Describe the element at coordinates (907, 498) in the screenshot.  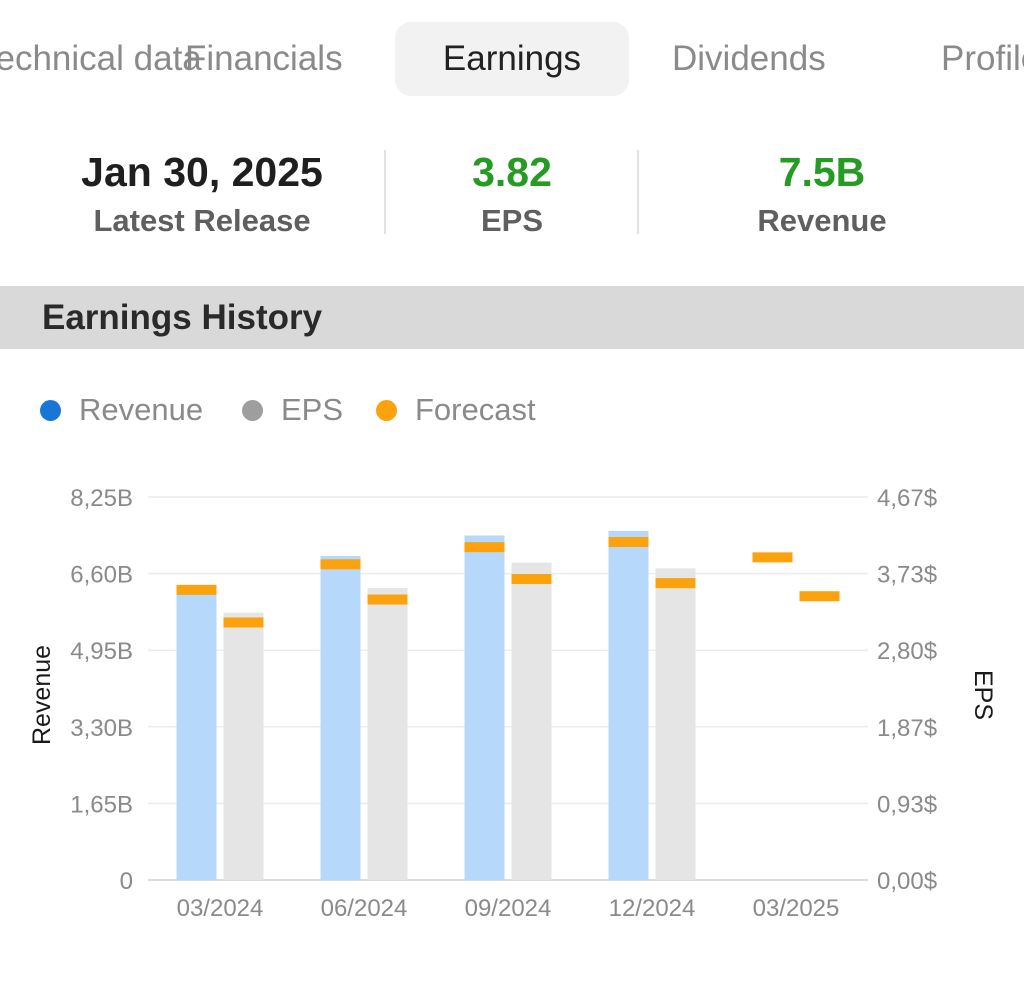
I see `right-tick-label: 4,67$` at that location.